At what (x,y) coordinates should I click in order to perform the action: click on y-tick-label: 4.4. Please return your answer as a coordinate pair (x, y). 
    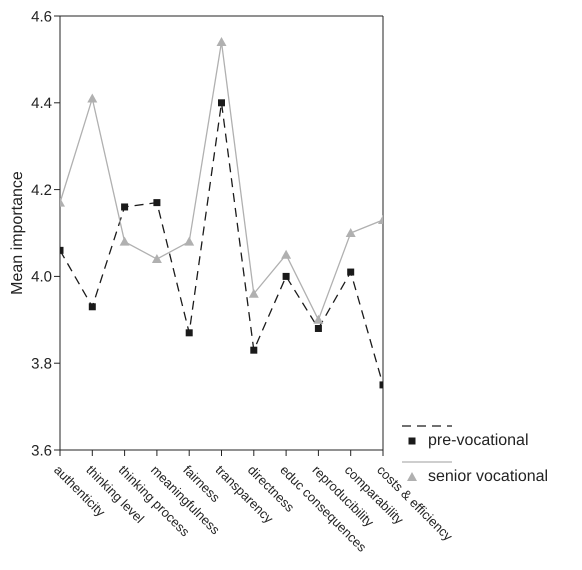
    Looking at the image, I should click on (41, 103).